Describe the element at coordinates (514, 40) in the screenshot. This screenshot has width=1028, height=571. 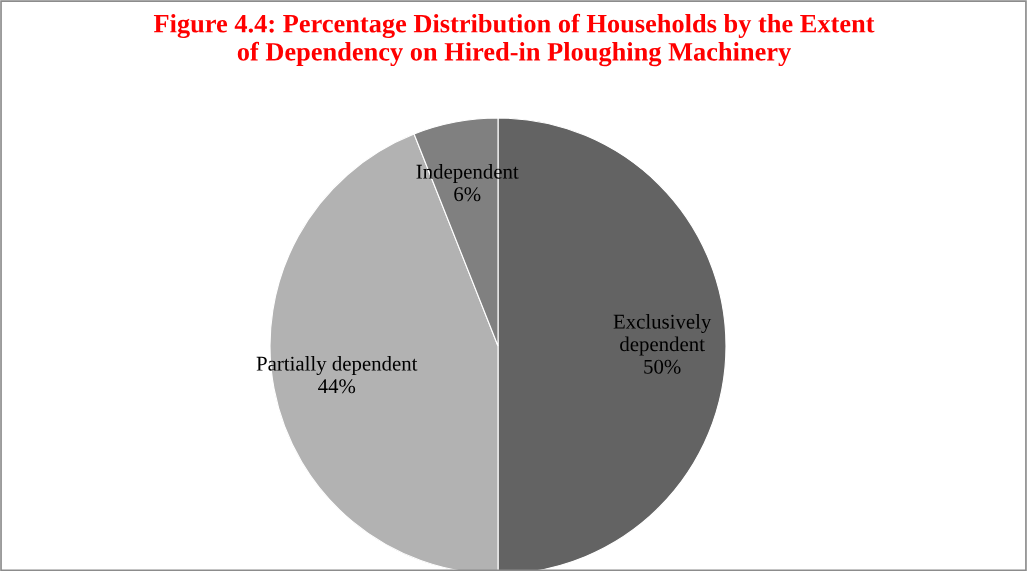
I see `chart-title: Figure 4.4: Percentage Distribution of Households by the Extent of Dependency on Hired-in Ploughing Machinery` at that location.